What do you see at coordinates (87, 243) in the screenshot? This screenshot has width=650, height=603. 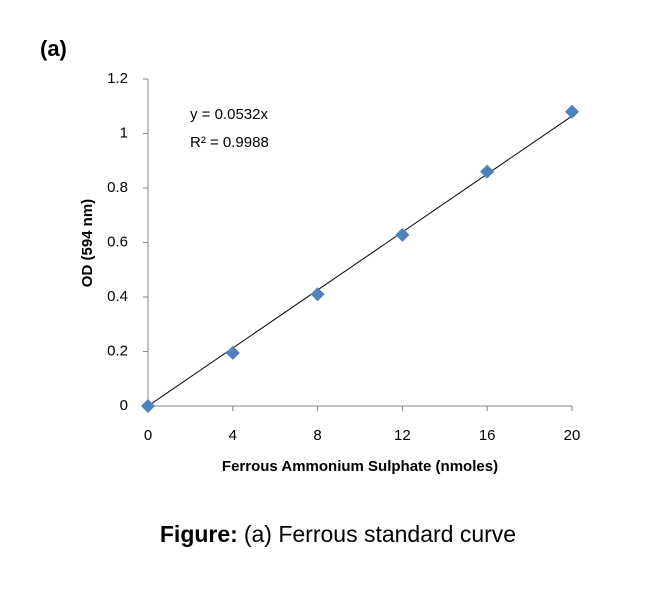 I see `y-axis-title: OD (594 nm)` at bounding box center [87, 243].